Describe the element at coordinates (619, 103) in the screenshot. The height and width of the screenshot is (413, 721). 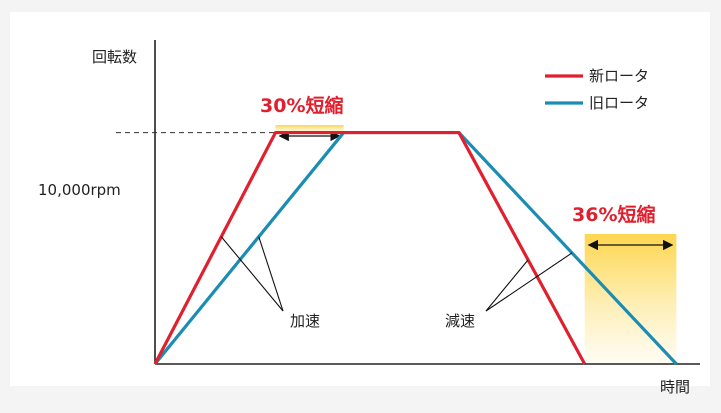
I see `legend-label-1: 旧ロータ` at that location.